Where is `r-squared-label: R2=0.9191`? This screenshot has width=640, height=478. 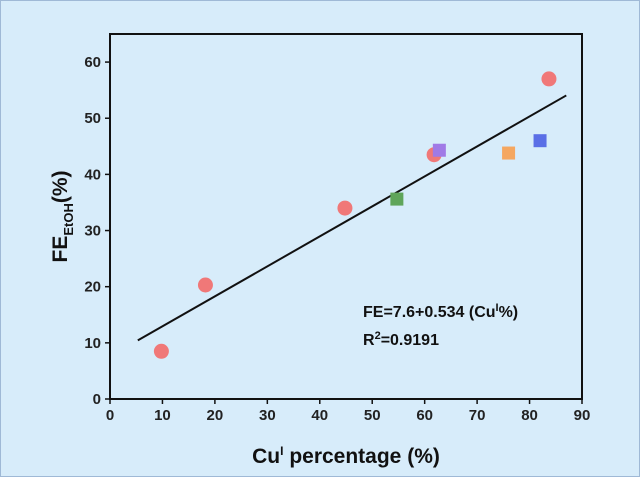
r-squared-label: R2=0.9191 is located at coordinates (401, 339).